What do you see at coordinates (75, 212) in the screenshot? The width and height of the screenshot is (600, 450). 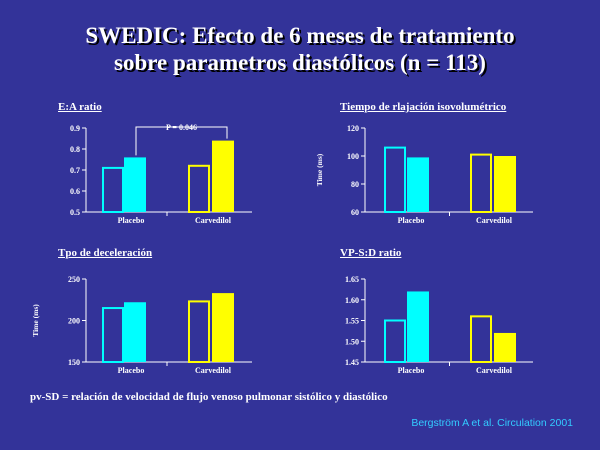 I see `y-tick-label: 0.5` at bounding box center [75, 212].